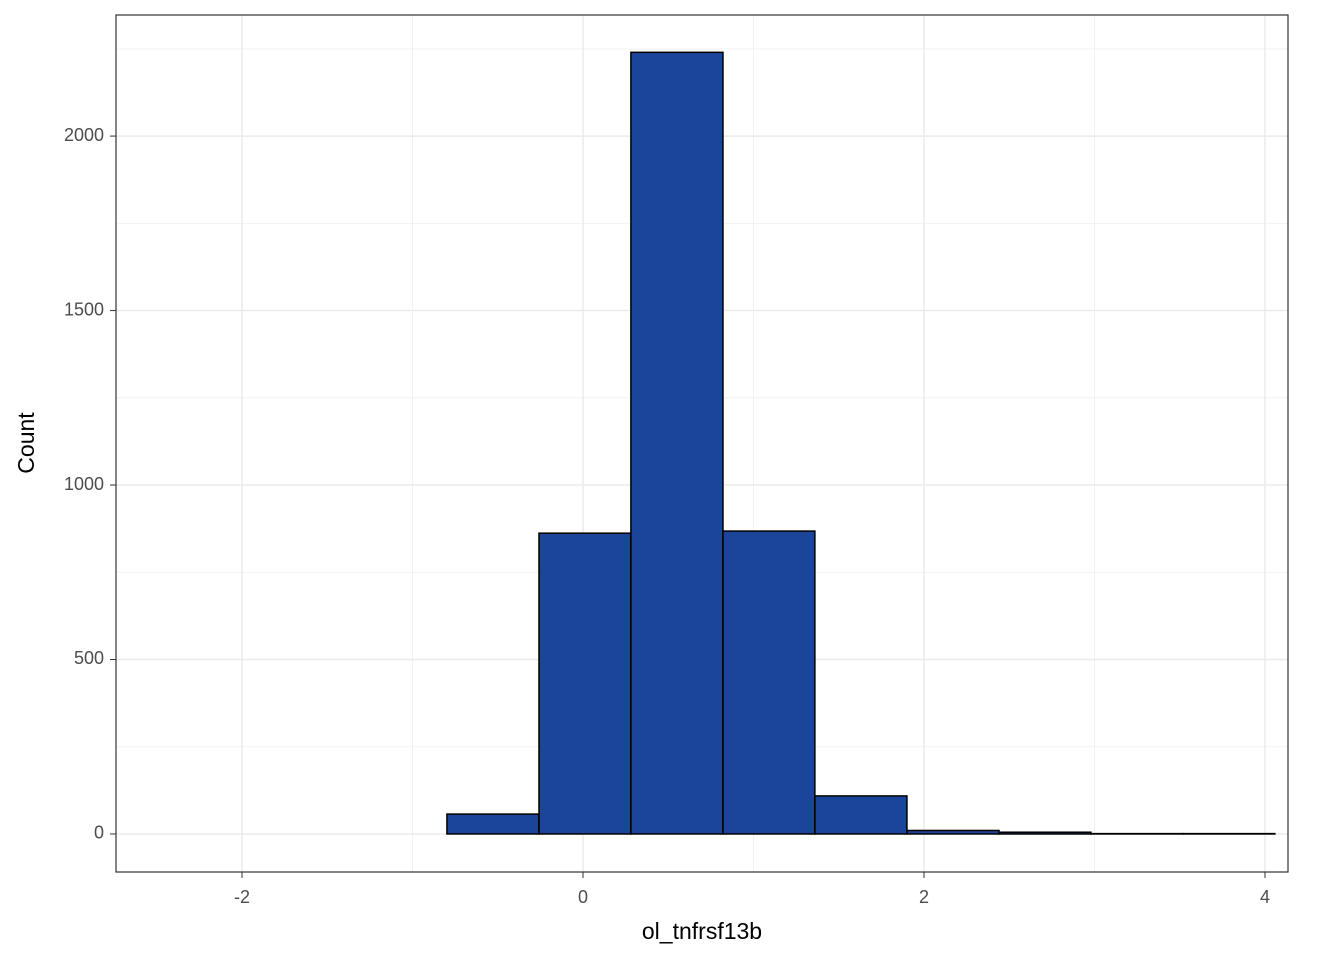 The height and width of the screenshot is (960, 1344). Describe the element at coordinates (99, 833) in the screenshot. I see `y-tick-label: 0` at that location.